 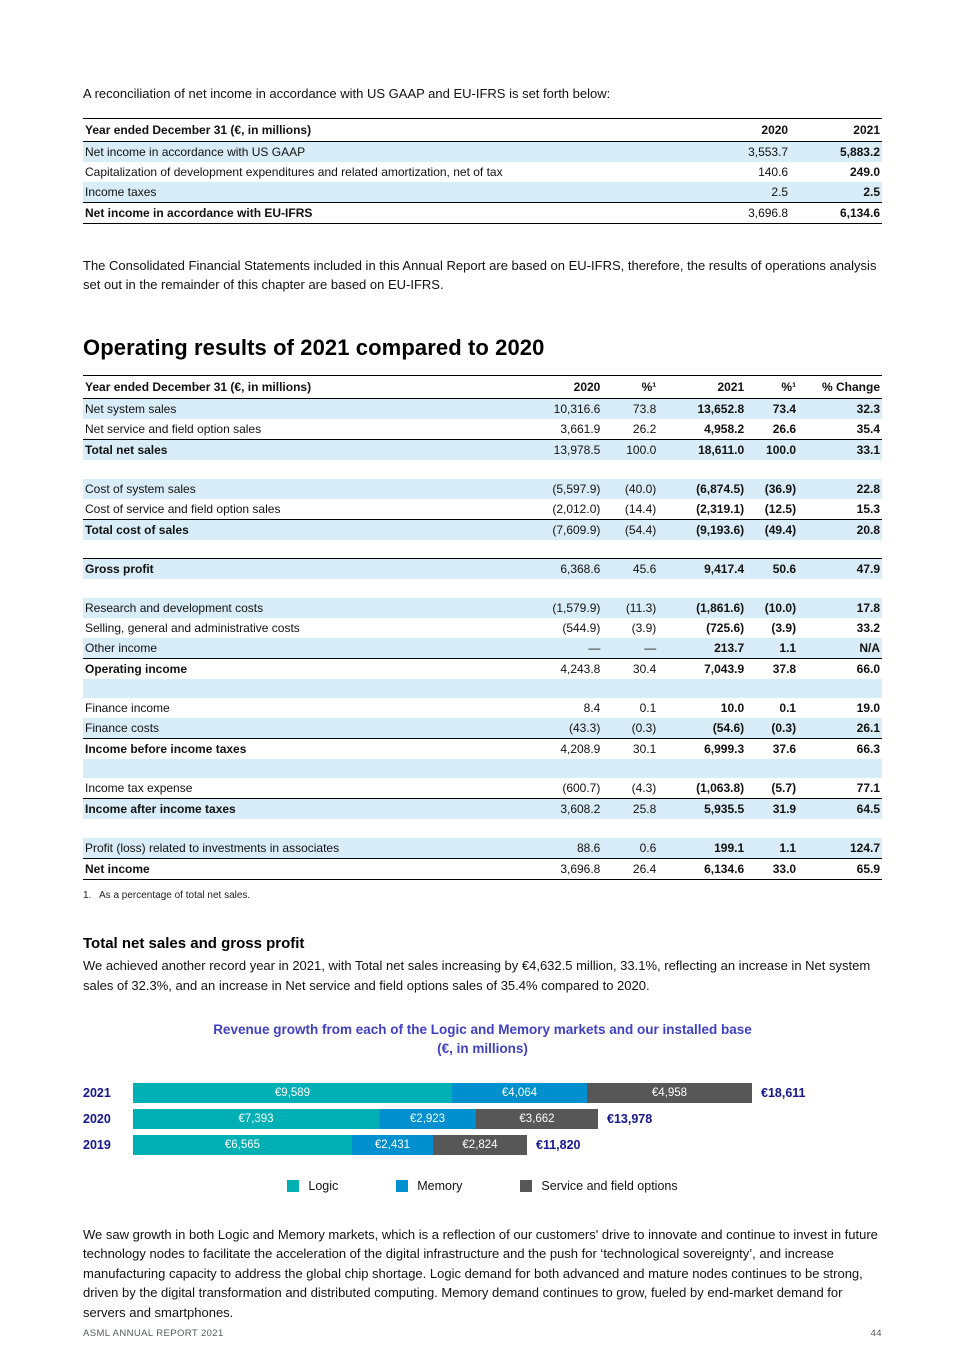 I want to click on row-label: Total cost of sales, so click(x=299, y=529).